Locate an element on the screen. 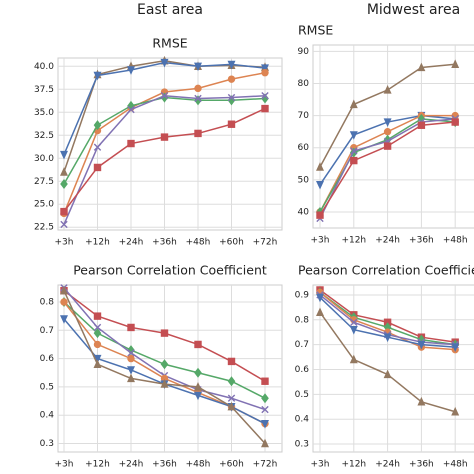 The width and height of the screenshot is (474, 474). y-tick-label: 60 is located at coordinates (304, 148).